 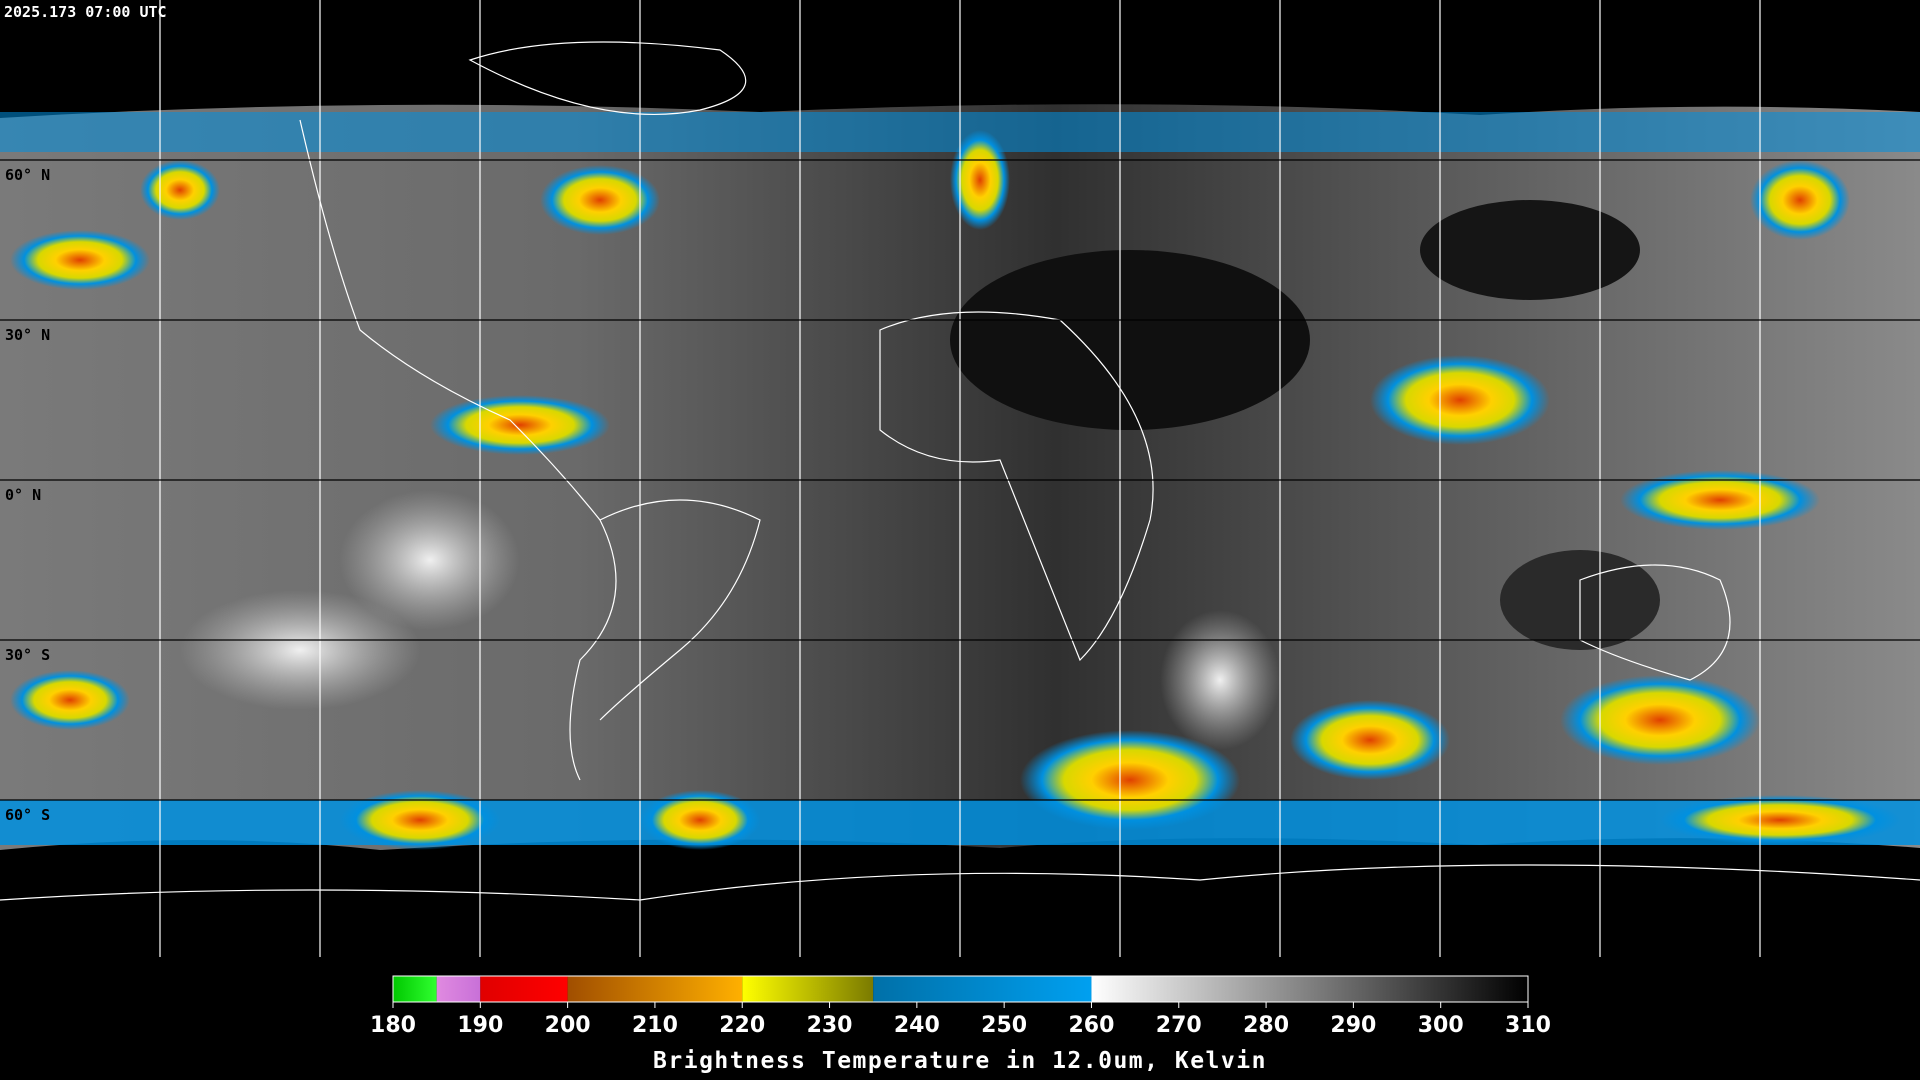 I want to click on latitude-label: 30° N, so click(x=27, y=335).